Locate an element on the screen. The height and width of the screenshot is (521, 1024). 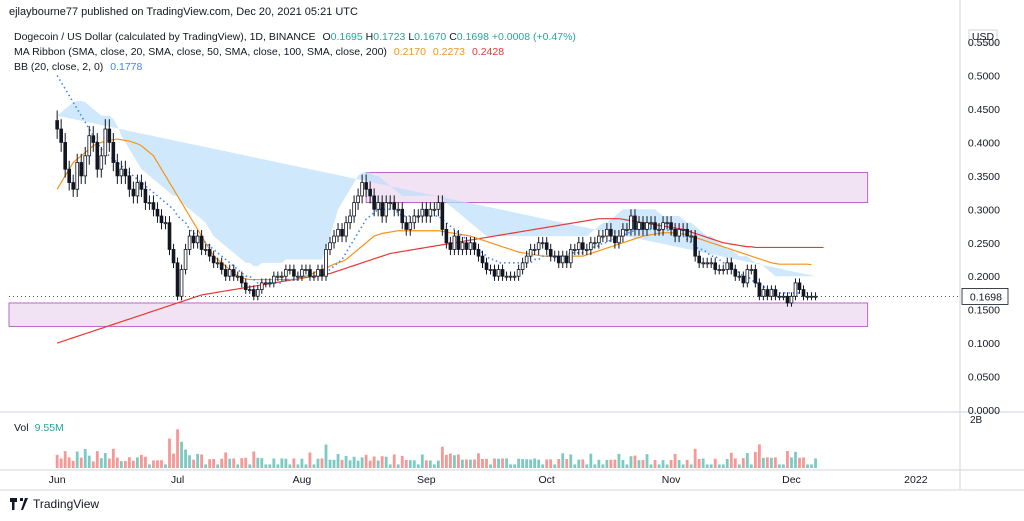
footer-brand: TradingView is located at coordinates (54, 504).